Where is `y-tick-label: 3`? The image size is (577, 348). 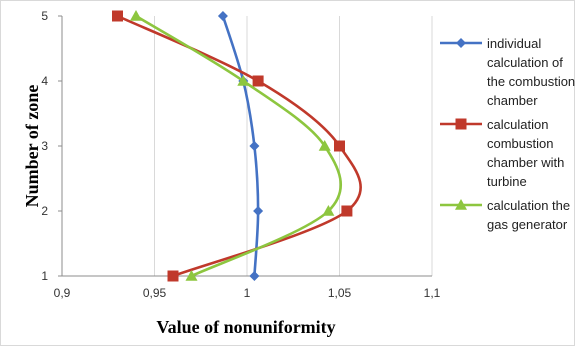
y-tick-label: 3 is located at coordinates (44, 146).